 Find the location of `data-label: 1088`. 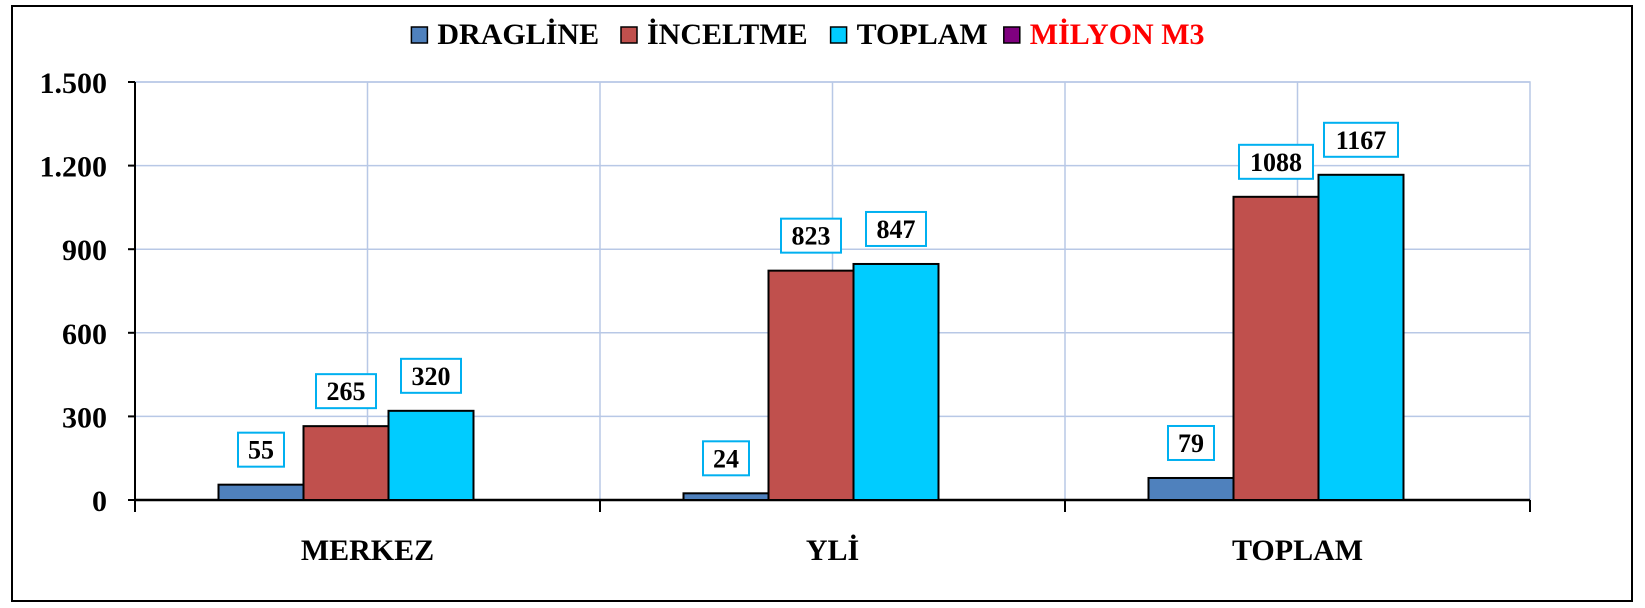

data-label: 1088 is located at coordinates (1276, 162).